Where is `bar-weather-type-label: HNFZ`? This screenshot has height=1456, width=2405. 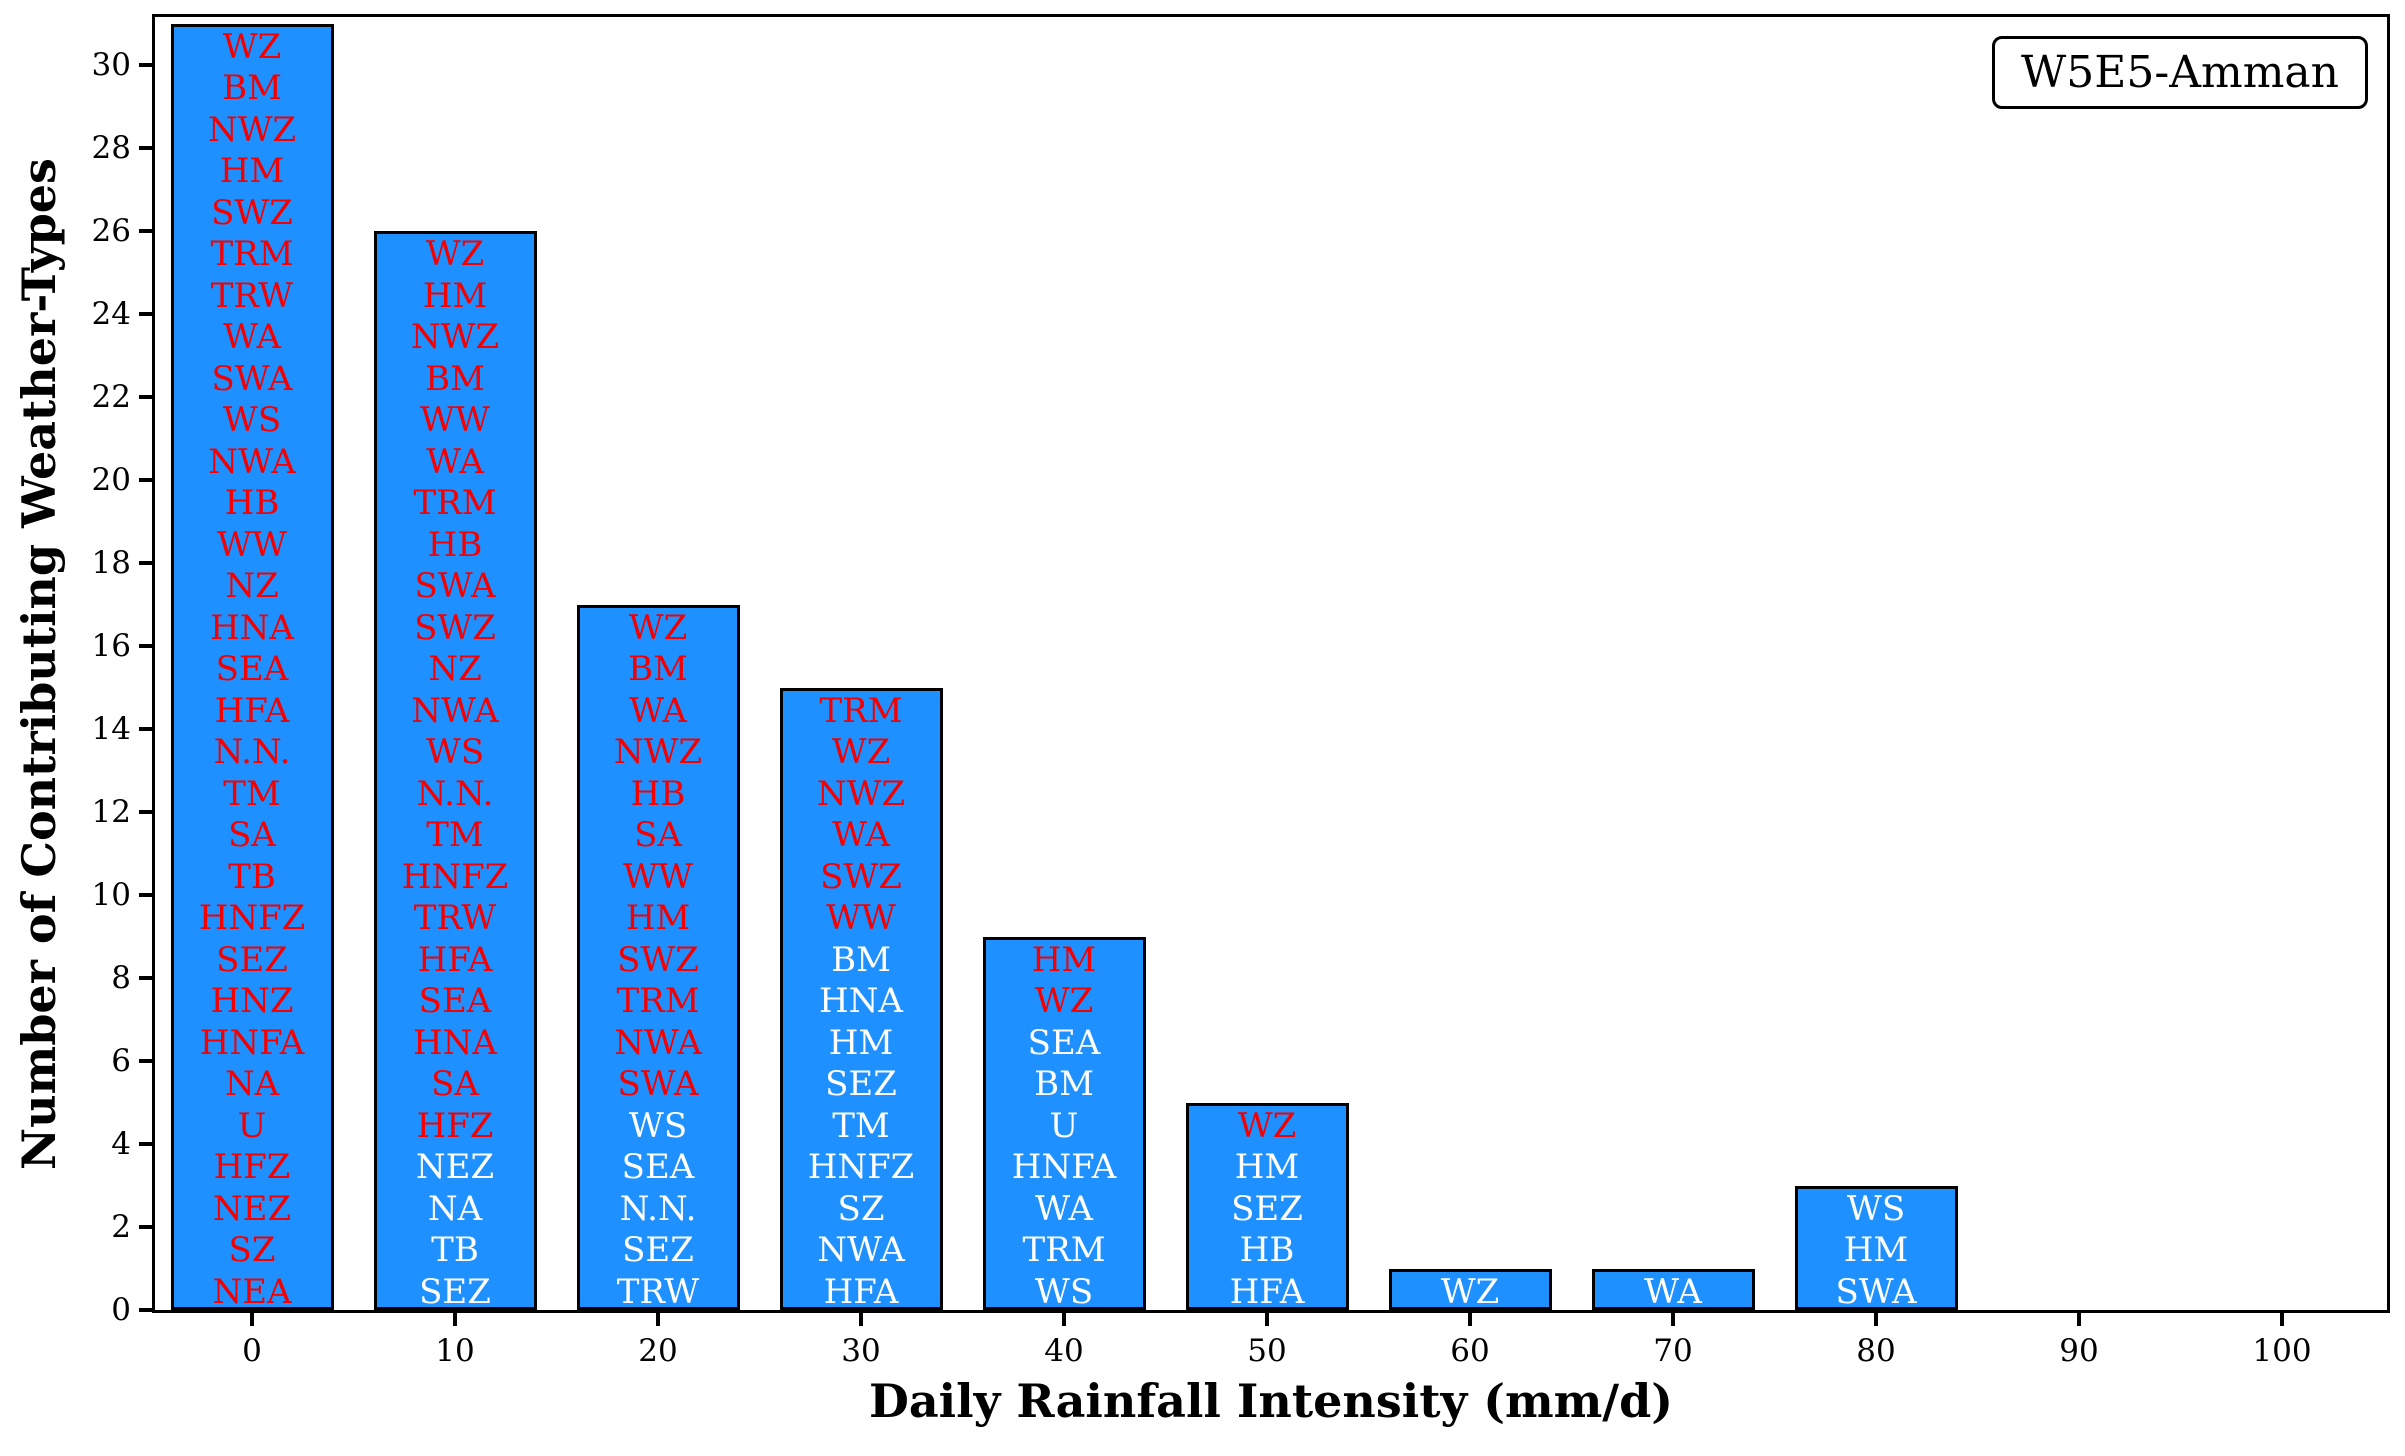 bar-weather-type-label: HNFZ is located at coordinates (252, 918).